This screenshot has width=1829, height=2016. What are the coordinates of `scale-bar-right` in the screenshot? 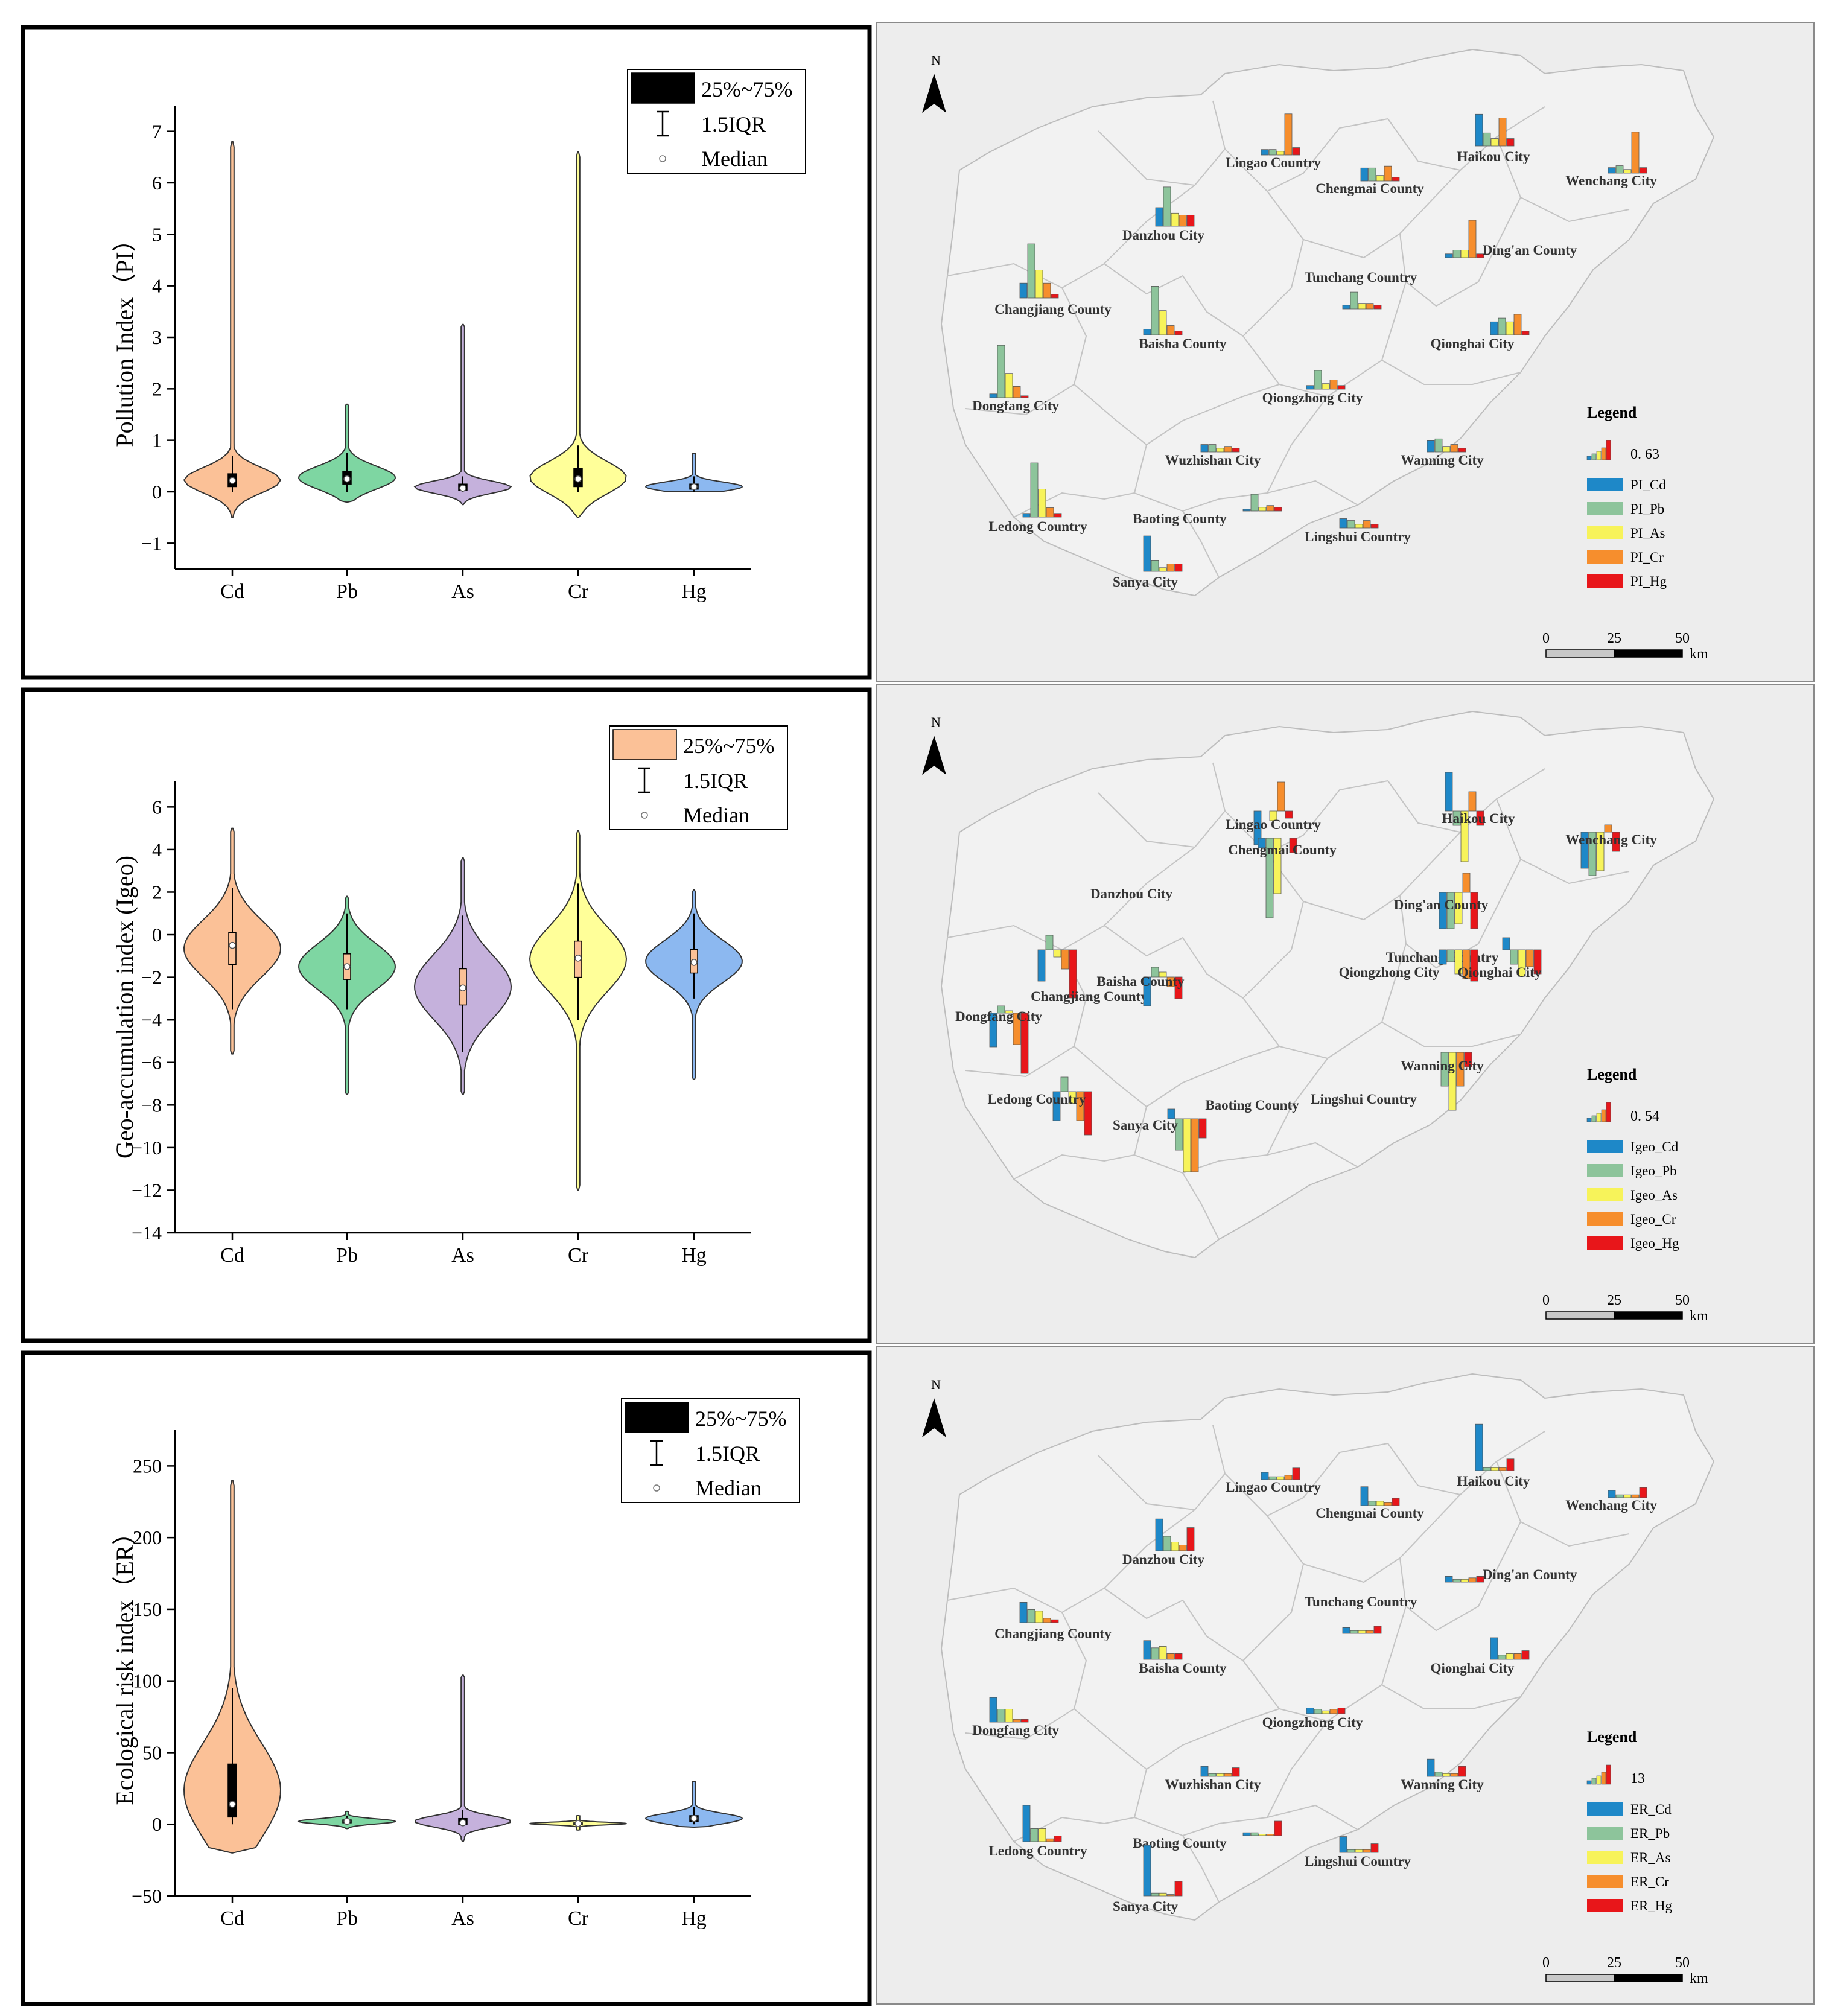 It's located at (1648, 653).